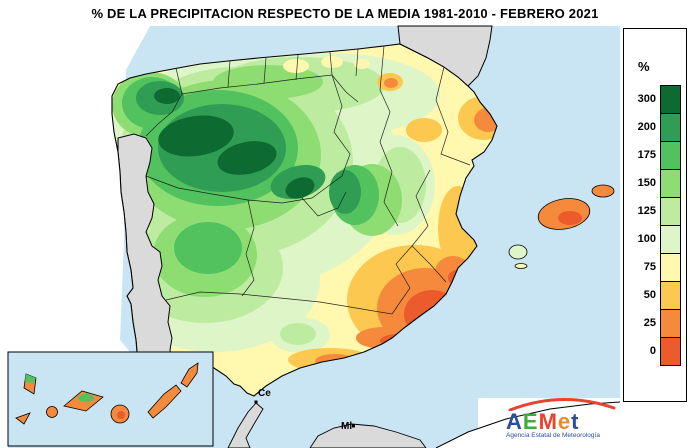 The width and height of the screenshot is (690, 448). I want to click on legend-value: 0, so click(652, 351).